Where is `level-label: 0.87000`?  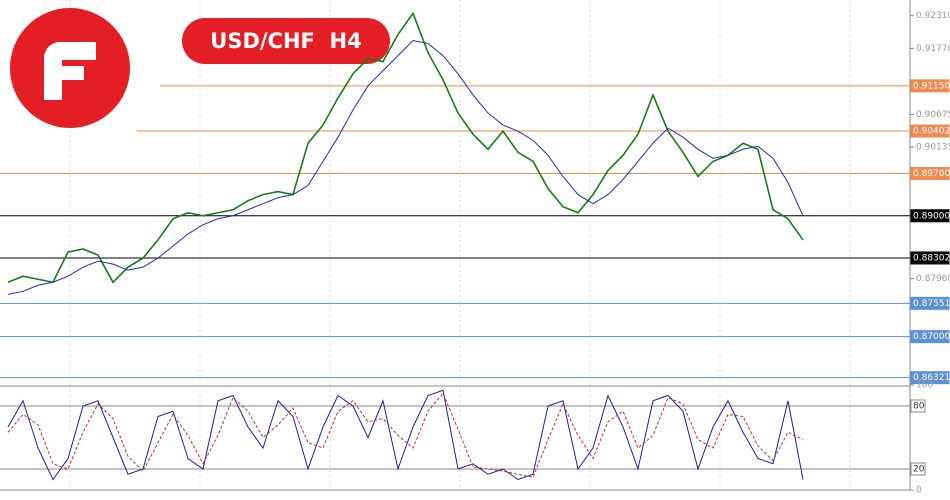
level-label: 0.87000 is located at coordinates (931, 337).